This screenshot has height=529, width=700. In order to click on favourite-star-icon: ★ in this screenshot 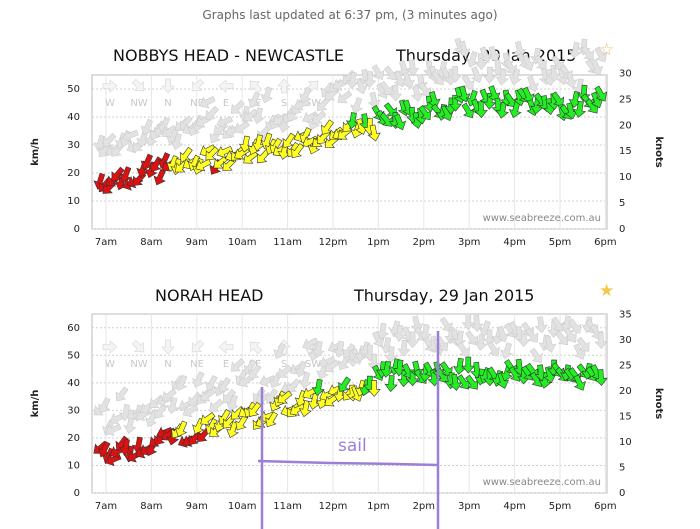, I will do `click(607, 291)`.